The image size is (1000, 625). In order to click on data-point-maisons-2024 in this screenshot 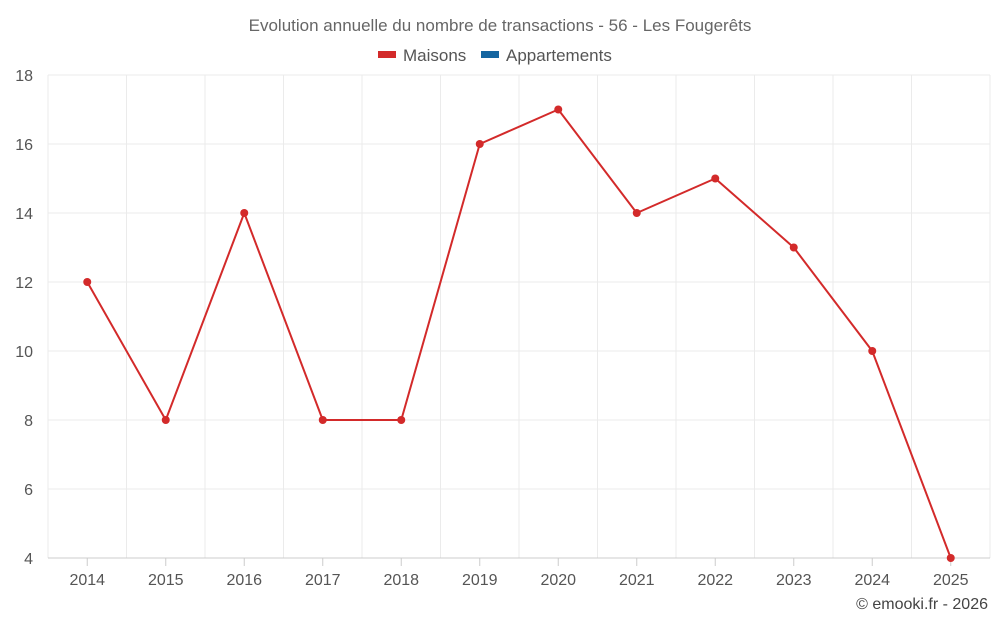, I will do `click(872, 351)`.